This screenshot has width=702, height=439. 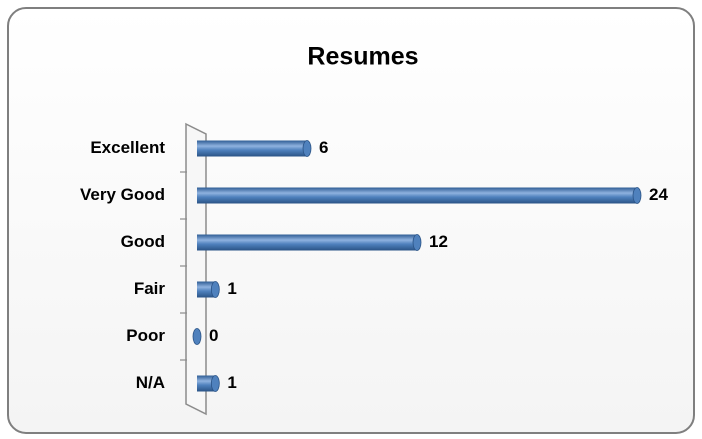 I want to click on category-label: Good, so click(x=143, y=241).